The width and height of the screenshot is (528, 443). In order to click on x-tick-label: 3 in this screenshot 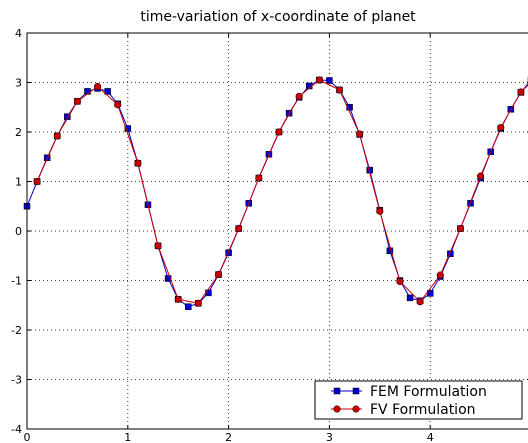, I will do `click(329, 437)`.